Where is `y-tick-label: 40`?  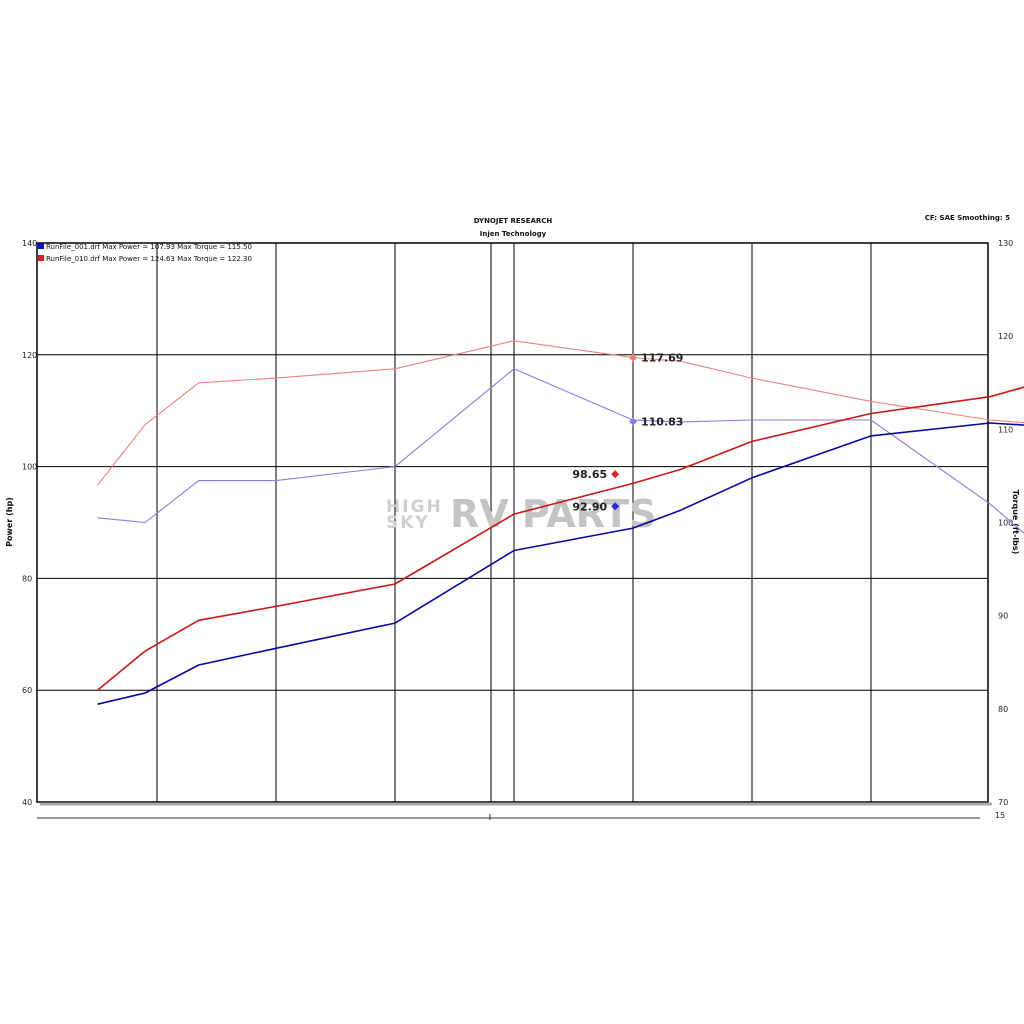 y-tick-label: 40 is located at coordinates (27, 802).